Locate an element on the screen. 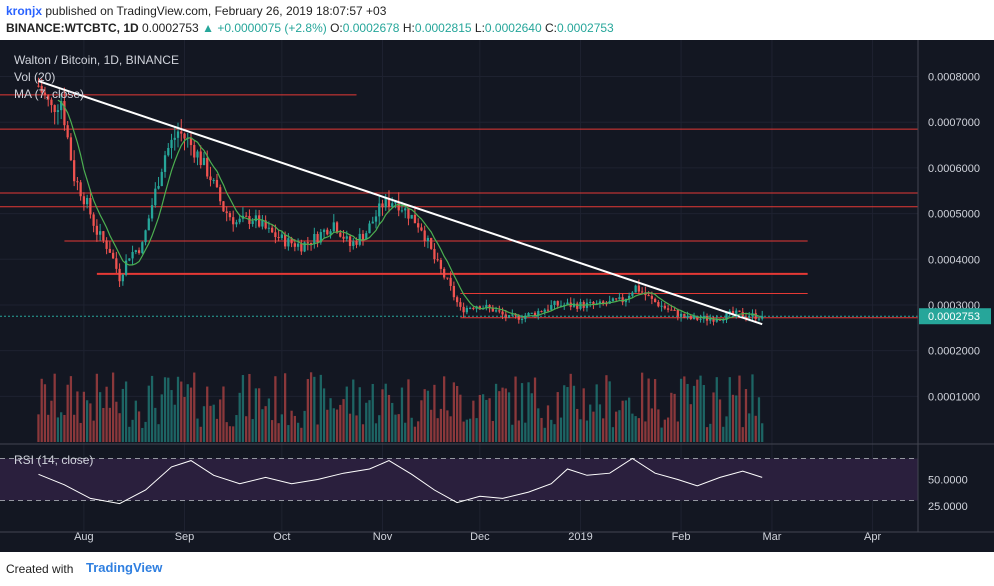  y-tick-label: 0.0001000 is located at coordinates (954, 397).